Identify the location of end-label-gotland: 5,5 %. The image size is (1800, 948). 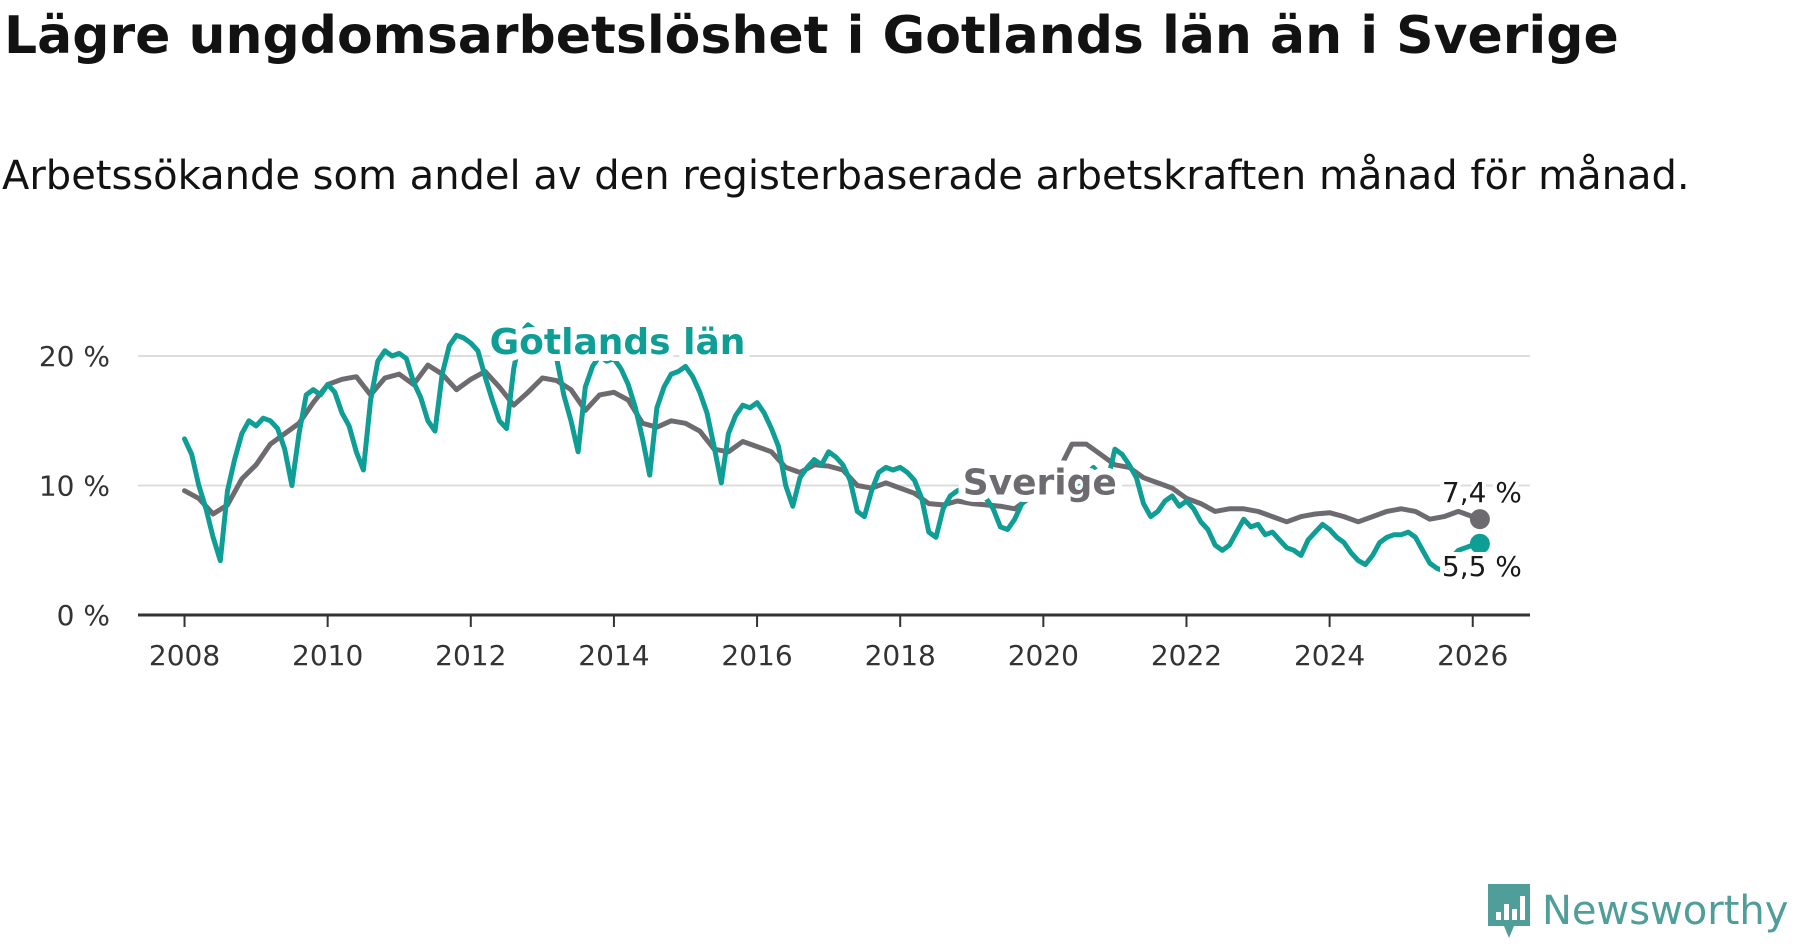
(1482, 566).